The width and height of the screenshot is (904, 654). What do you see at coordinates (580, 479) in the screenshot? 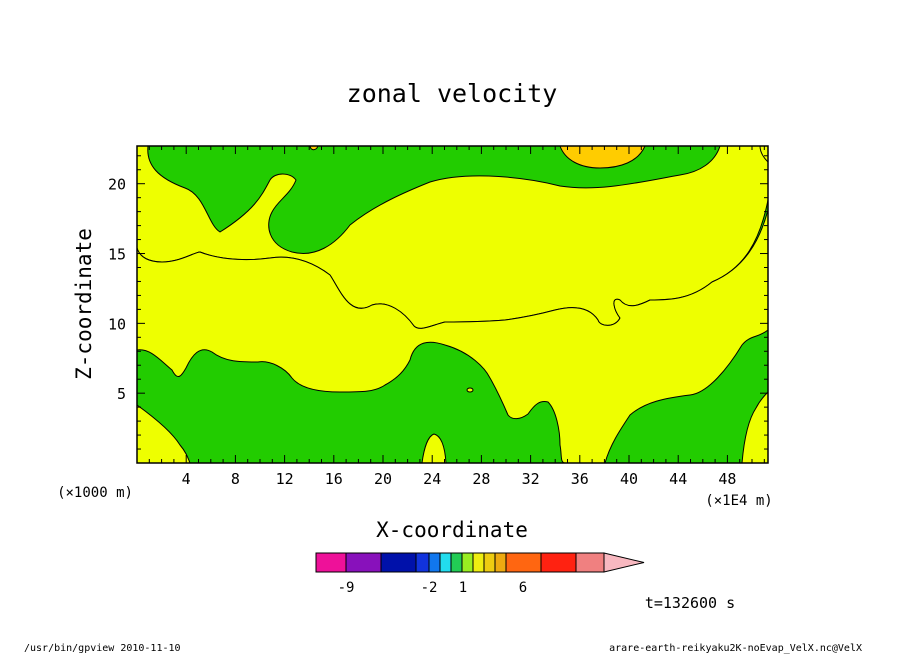
I see `x-tick-label: 36` at bounding box center [580, 479].